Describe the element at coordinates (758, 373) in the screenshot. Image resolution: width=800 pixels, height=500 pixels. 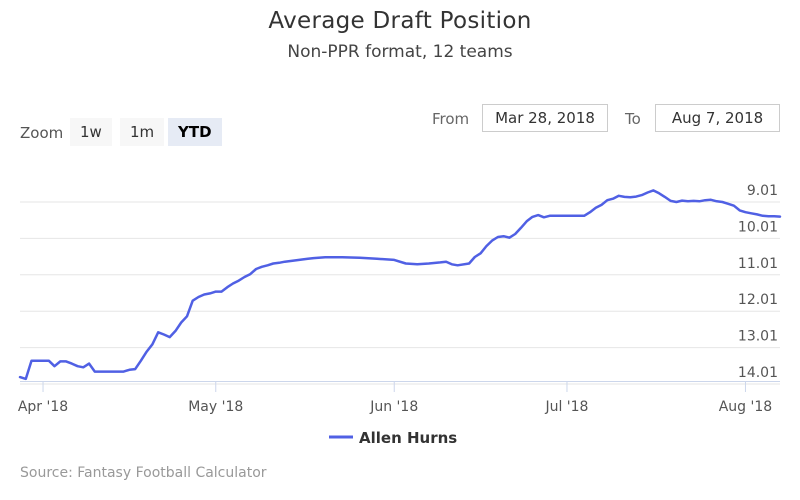
I see `y-tick-label: 14.01` at that location.